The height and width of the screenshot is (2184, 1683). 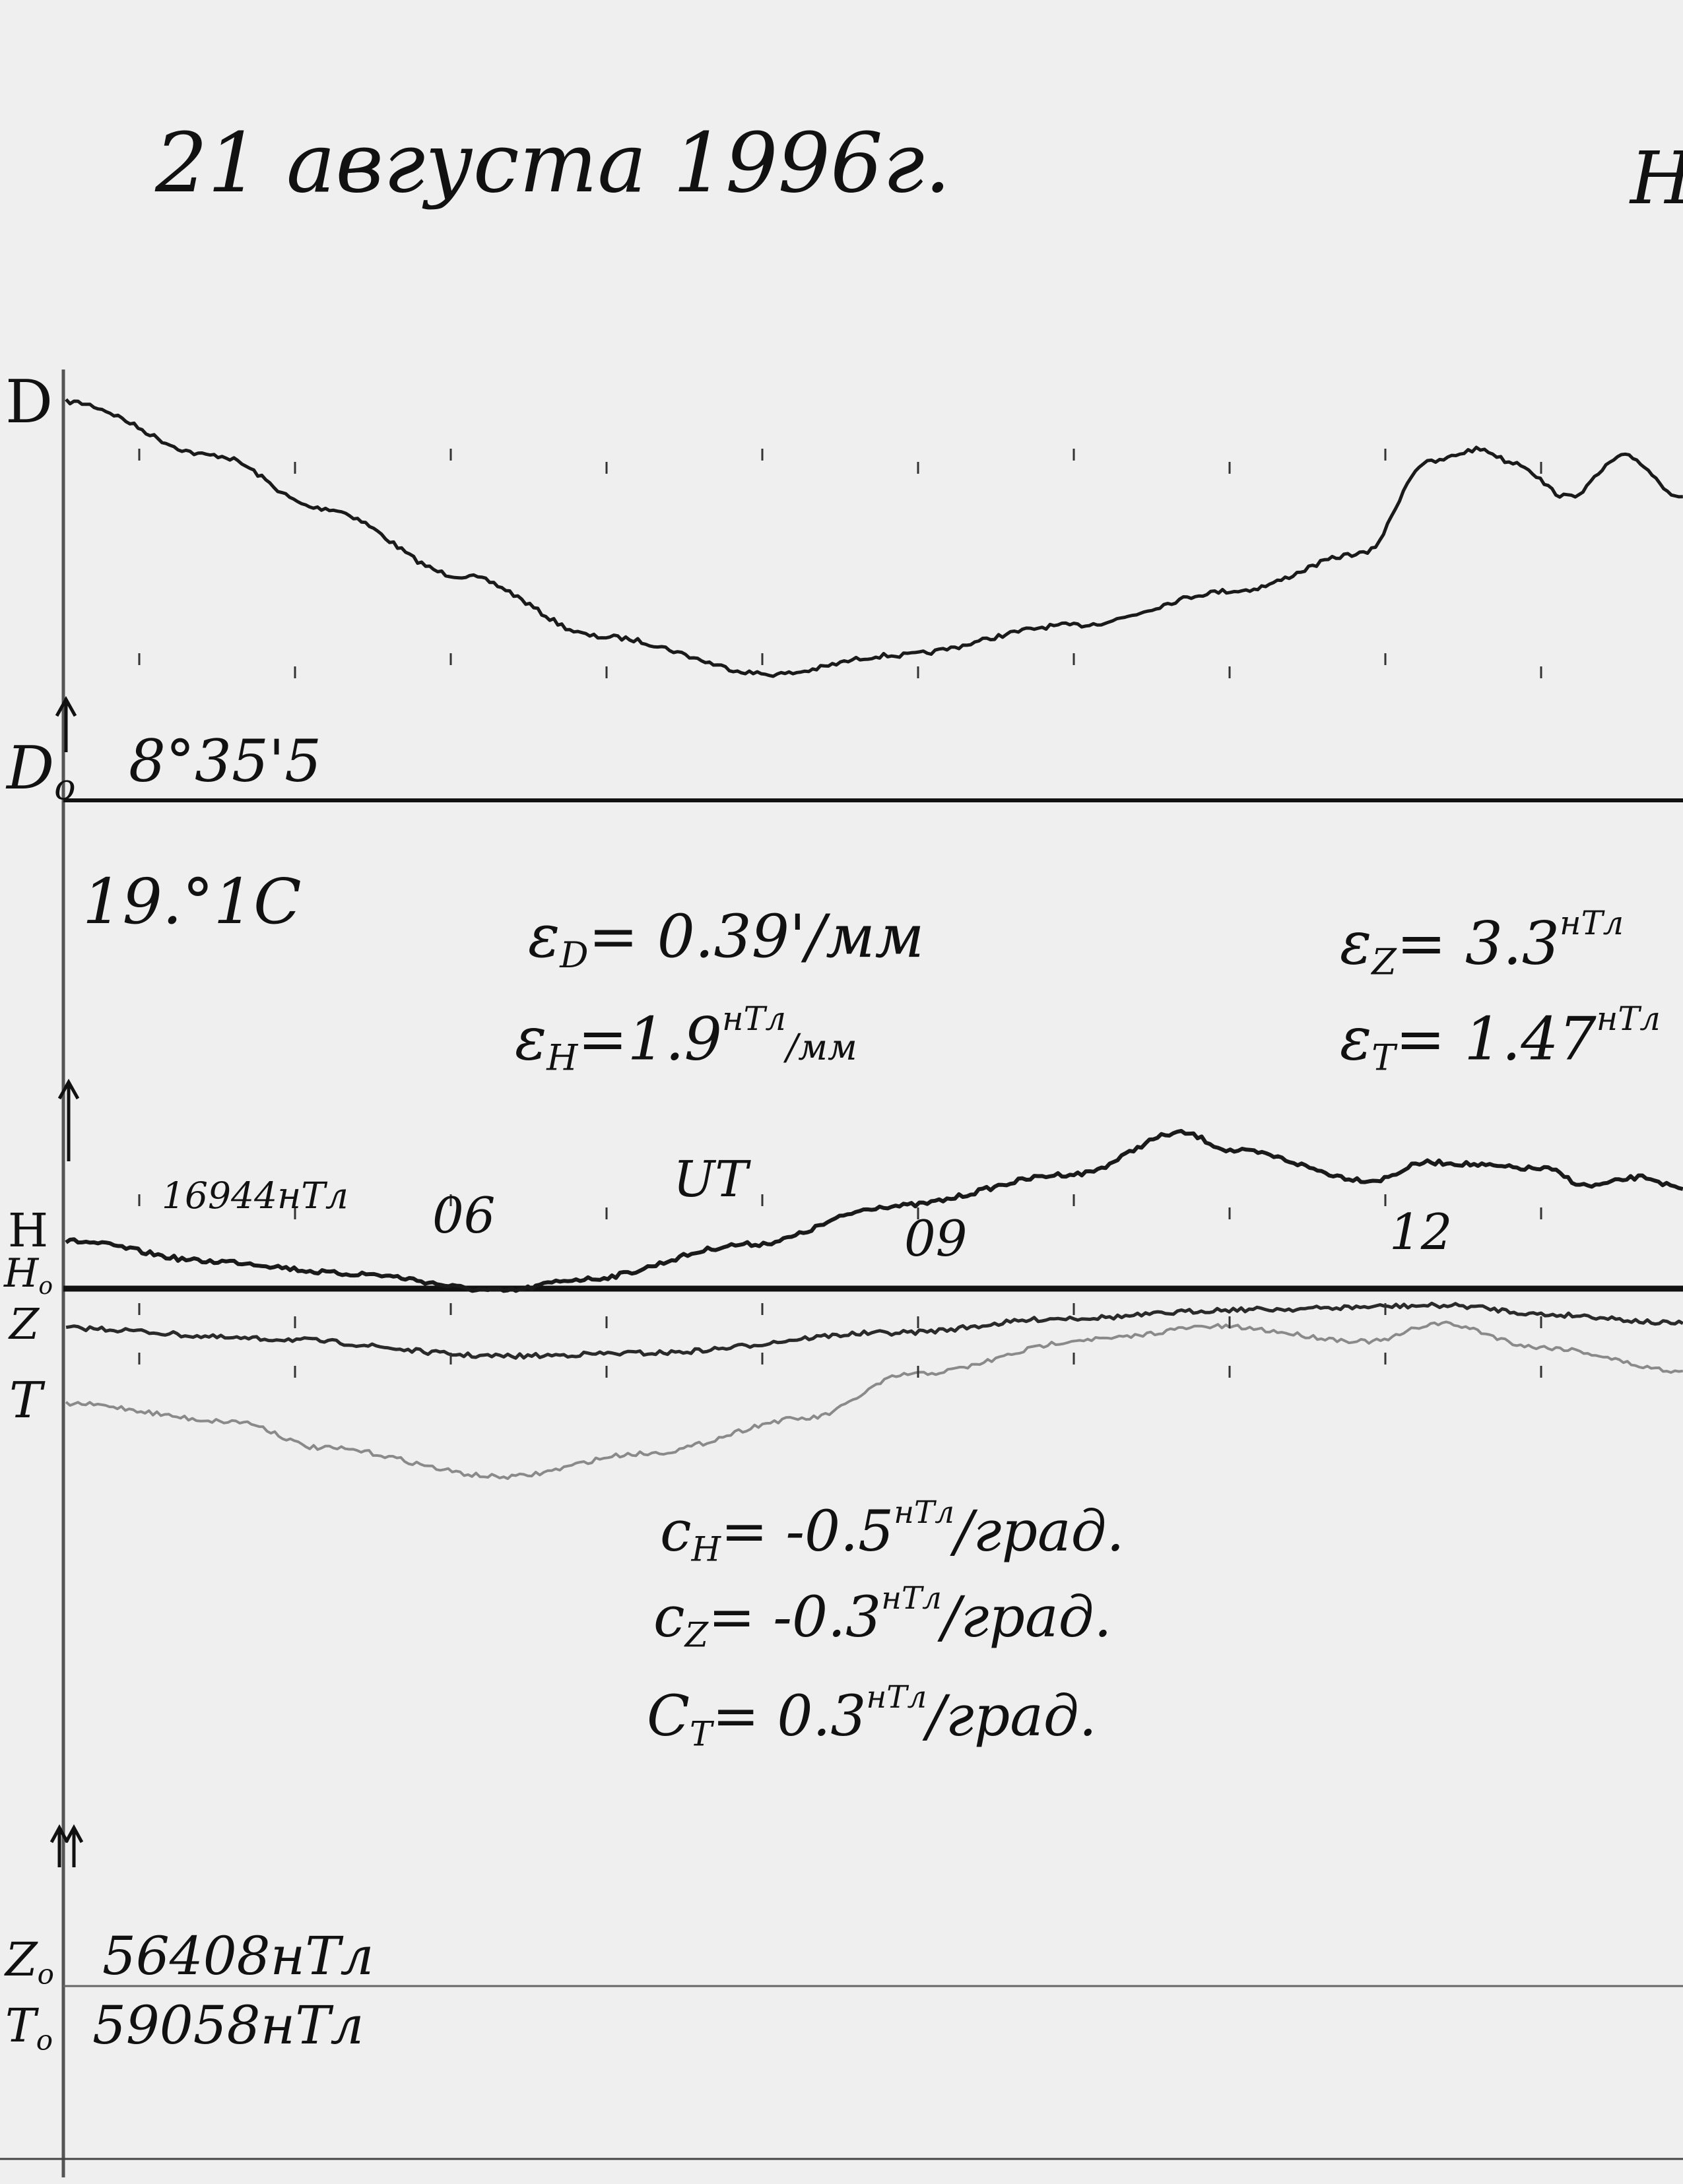 What do you see at coordinates (562, 1058) in the screenshot?
I see `scale-sub: H` at bounding box center [562, 1058].